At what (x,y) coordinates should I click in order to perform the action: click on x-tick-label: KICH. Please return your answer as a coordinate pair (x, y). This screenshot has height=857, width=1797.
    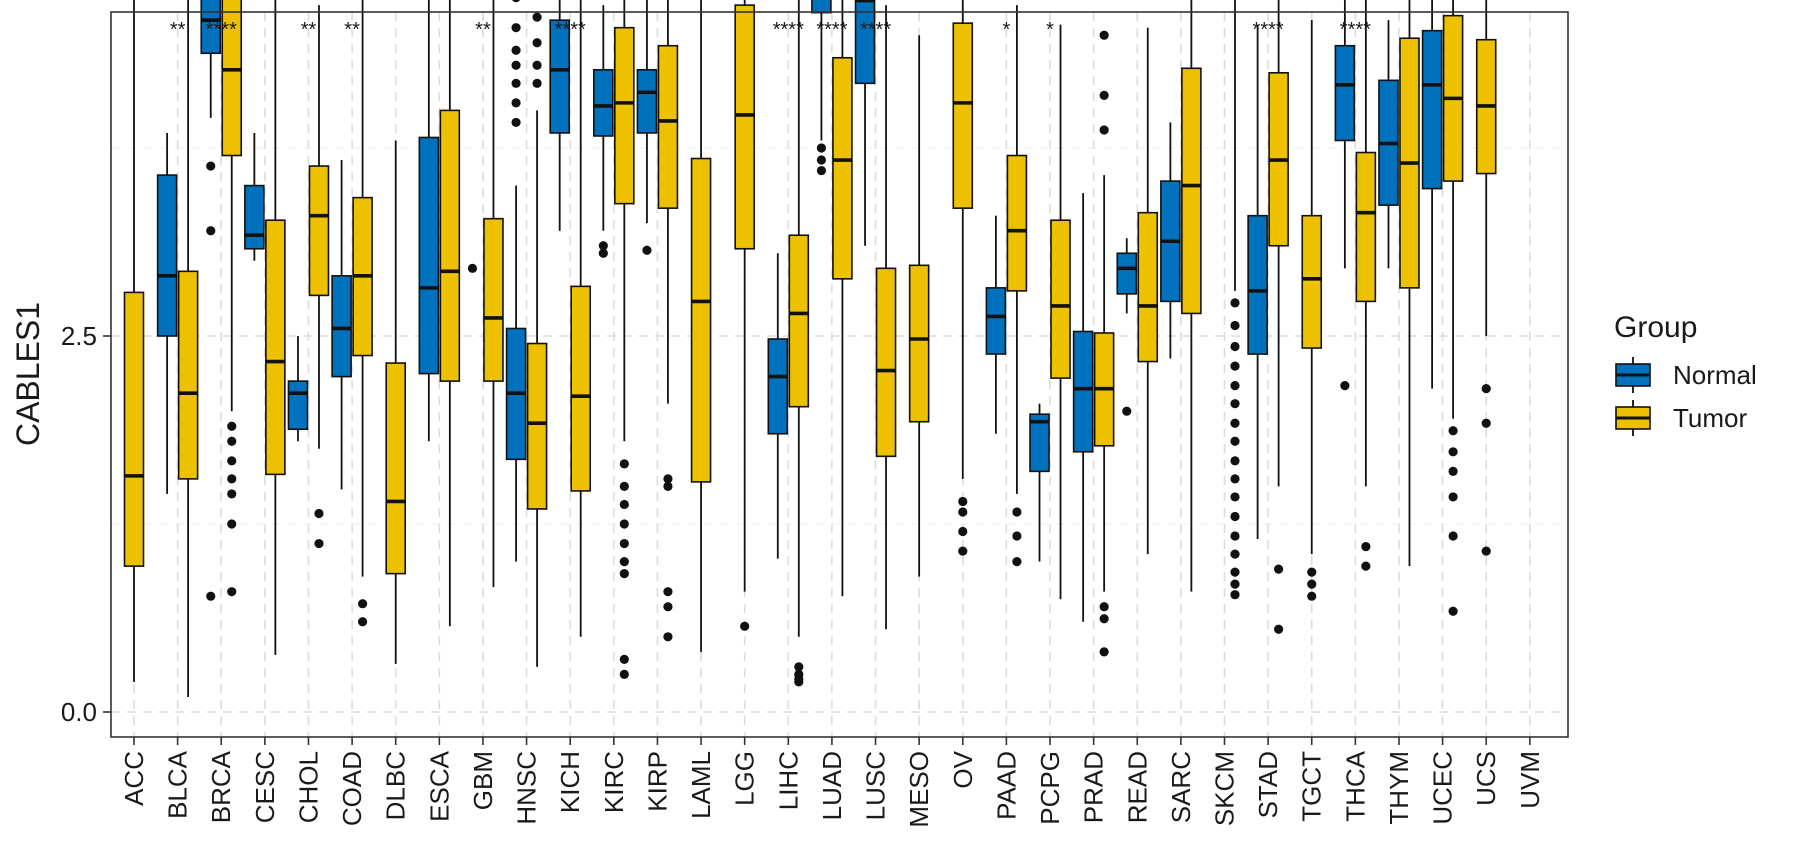
    Looking at the image, I should click on (570, 782).